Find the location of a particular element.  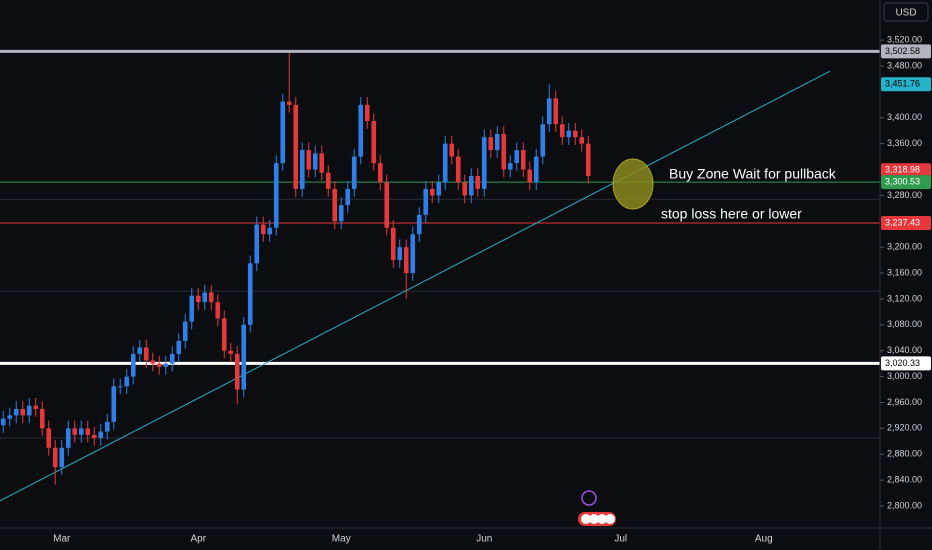

price-tag-label: 3,318.98 is located at coordinates (902, 170).